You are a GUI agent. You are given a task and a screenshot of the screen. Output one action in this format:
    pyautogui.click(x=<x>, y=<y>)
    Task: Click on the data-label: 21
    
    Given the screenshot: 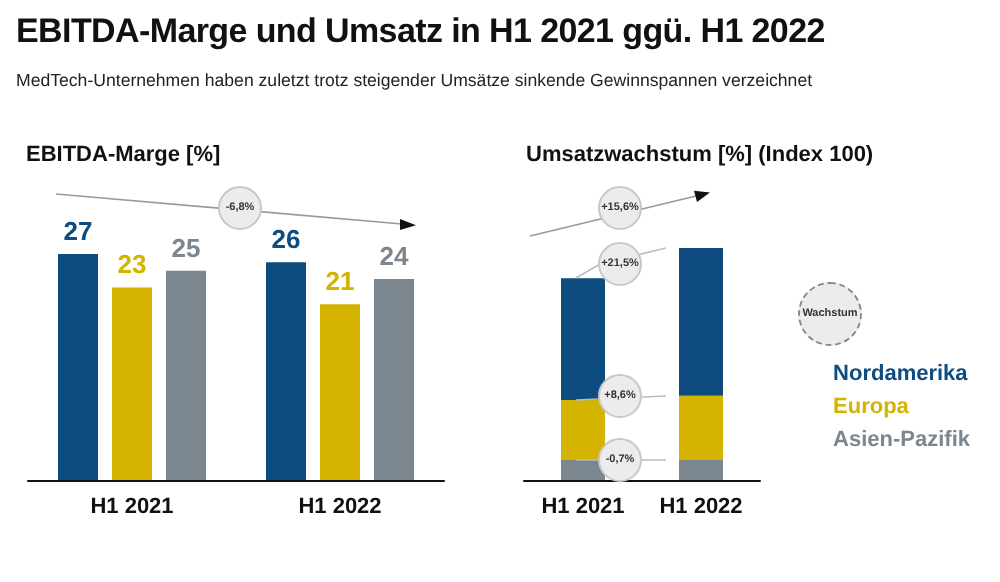 What is the action you would take?
    pyautogui.click(x=340, y=281)
    